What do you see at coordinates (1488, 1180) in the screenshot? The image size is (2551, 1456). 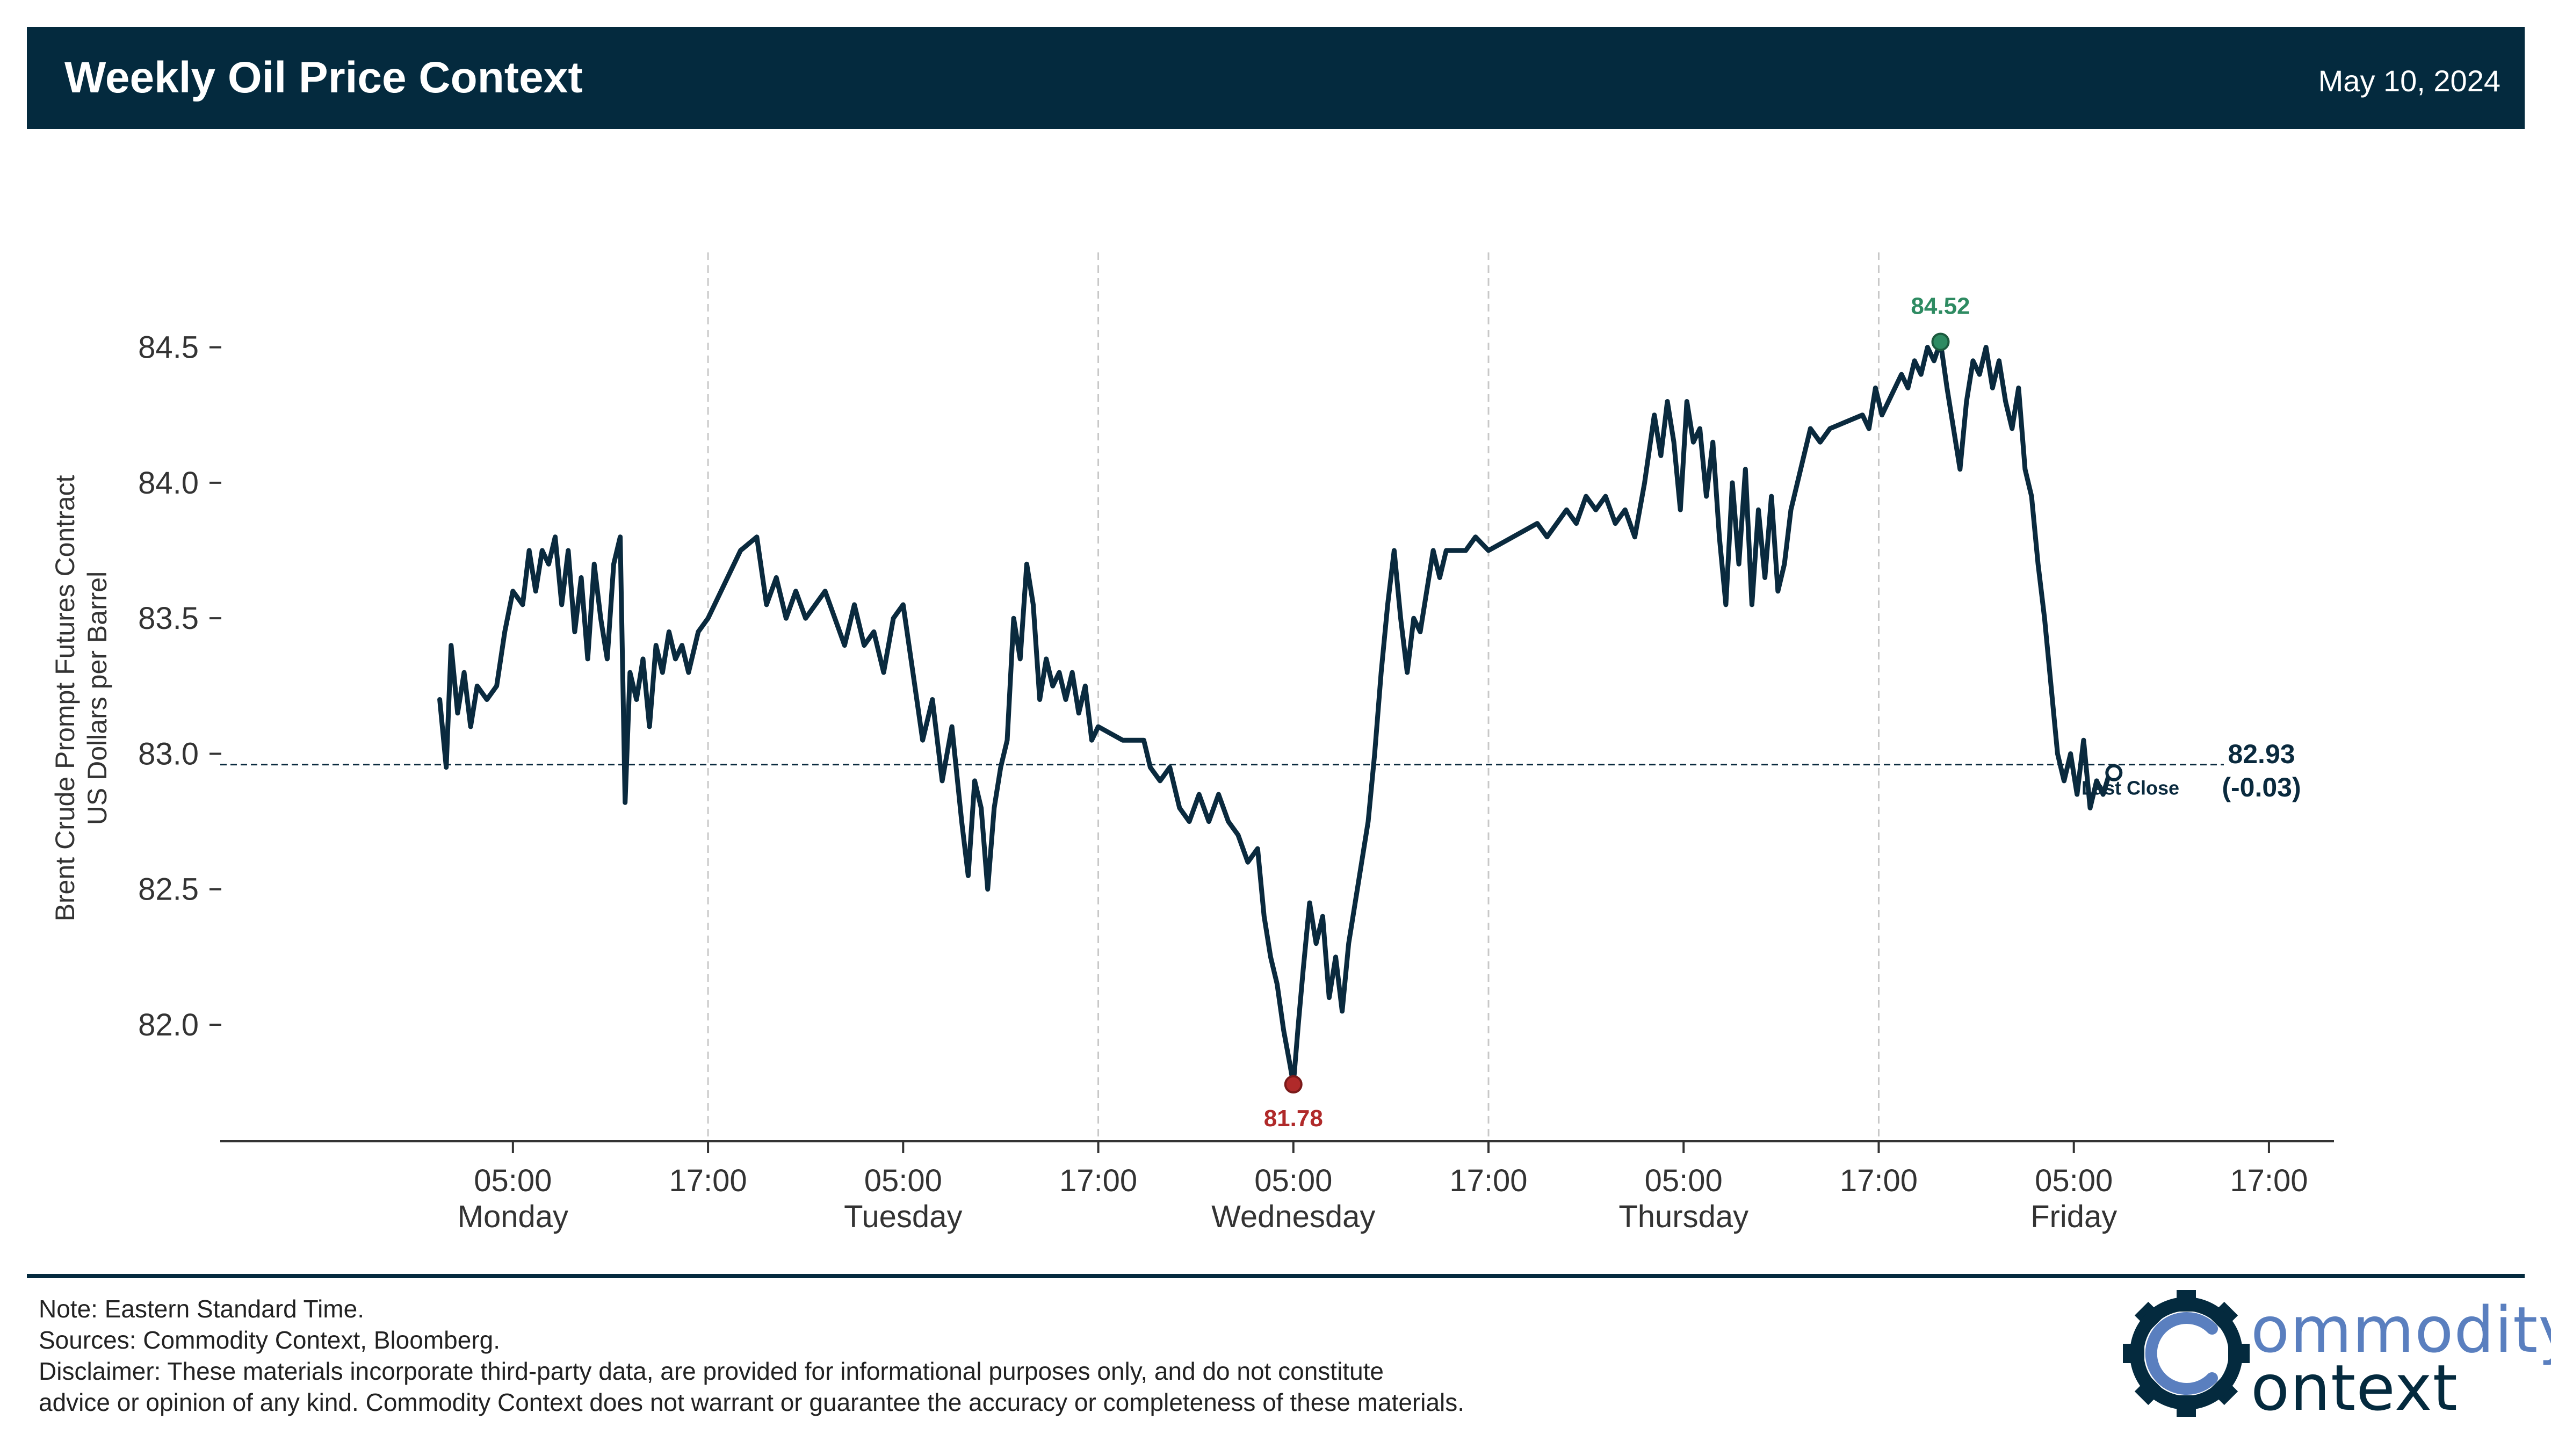 I see `x-tick-time-5: 17:00` at bounding box center [1488, 1180].